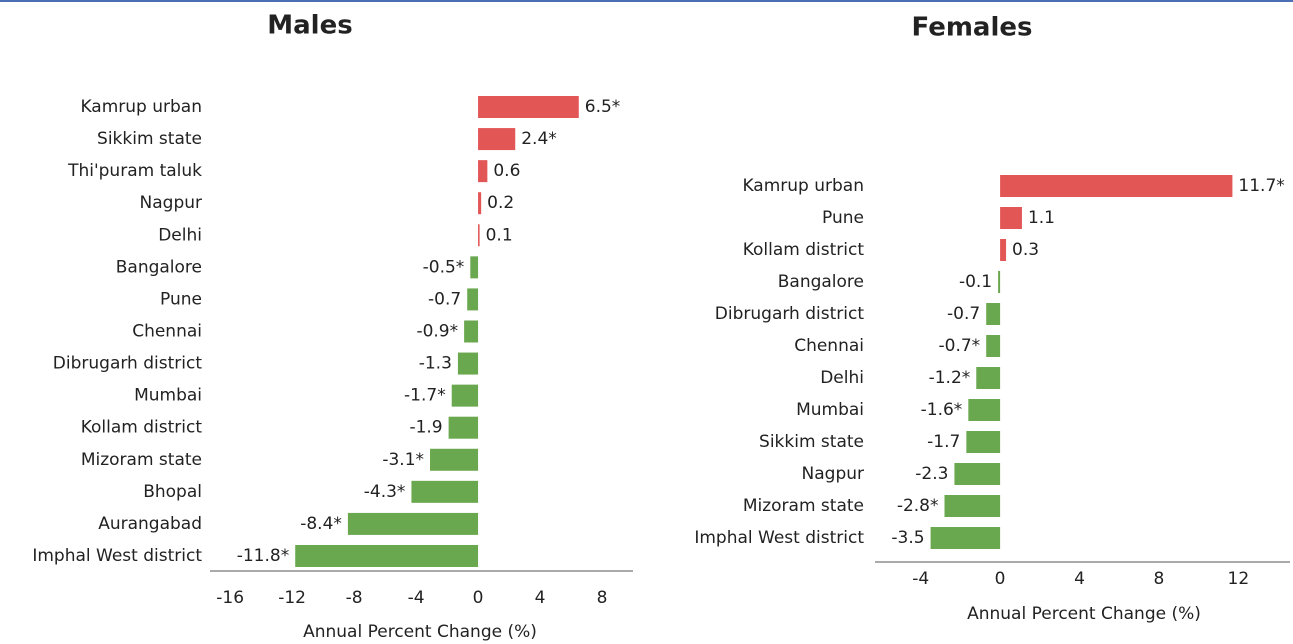 The width and height of the screenshot is (1293, 644). What do you see at coordinates (263, 556) in the screenshot?
I see `value-label: -11.8*` at bounding box center [263, 556].